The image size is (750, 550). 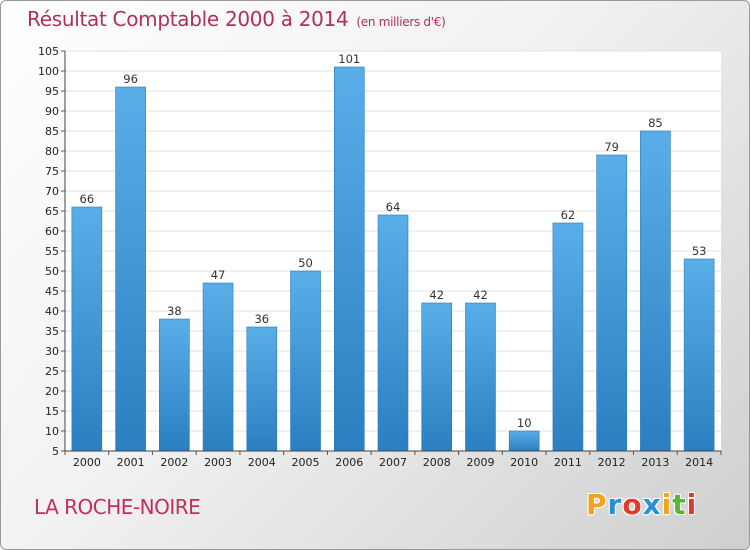 What do you see at coordinates (218, 275) in the screenshot?
I see `value-label-2003: 47` at bounding box center [218, 275].